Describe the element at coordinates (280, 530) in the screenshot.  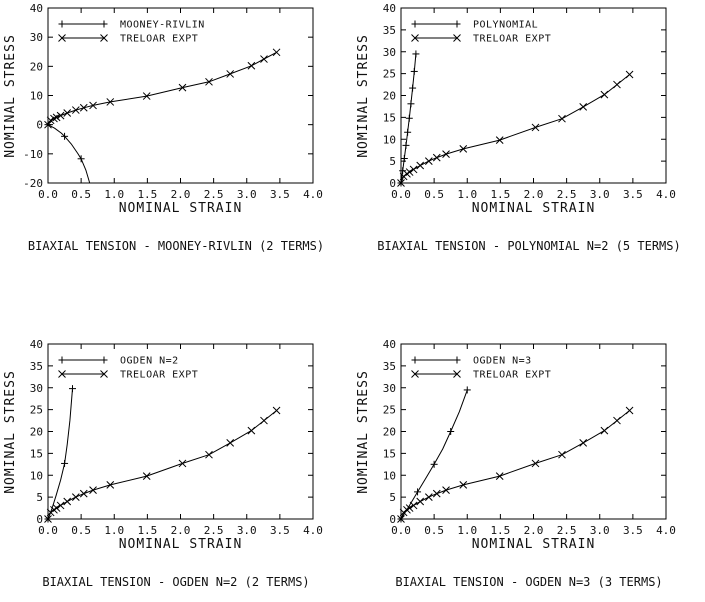
I see `x-tick-label: 3.5` at that location.